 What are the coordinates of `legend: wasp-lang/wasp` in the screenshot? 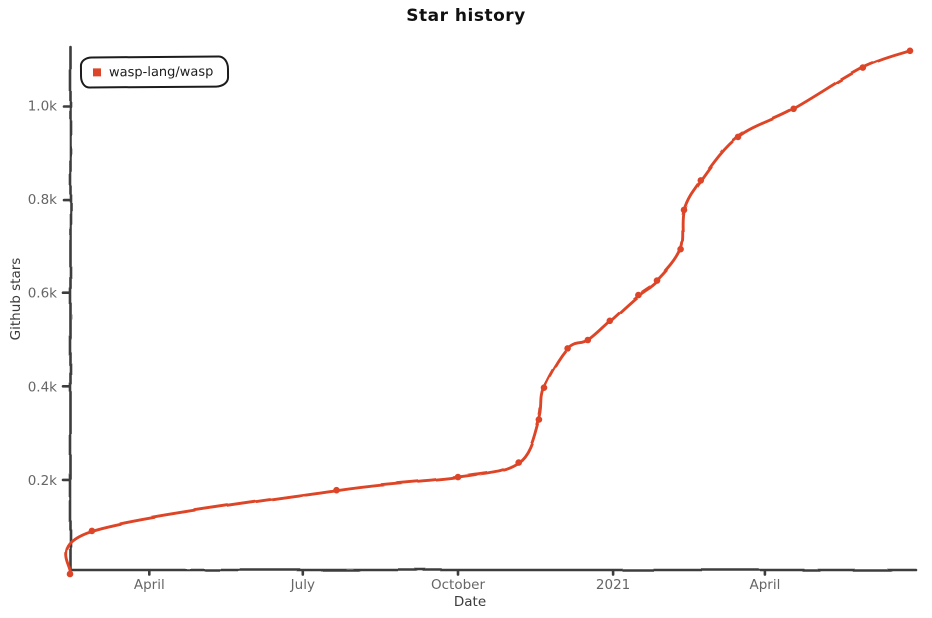 It's located at (154, 72).